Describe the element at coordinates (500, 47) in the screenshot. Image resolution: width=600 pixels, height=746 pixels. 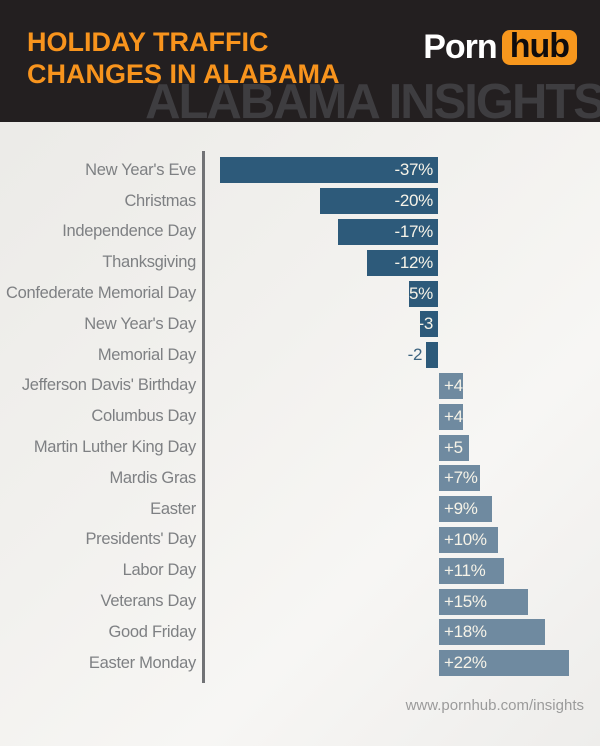
I see `pornhub-logo: Porn hub` at that location.